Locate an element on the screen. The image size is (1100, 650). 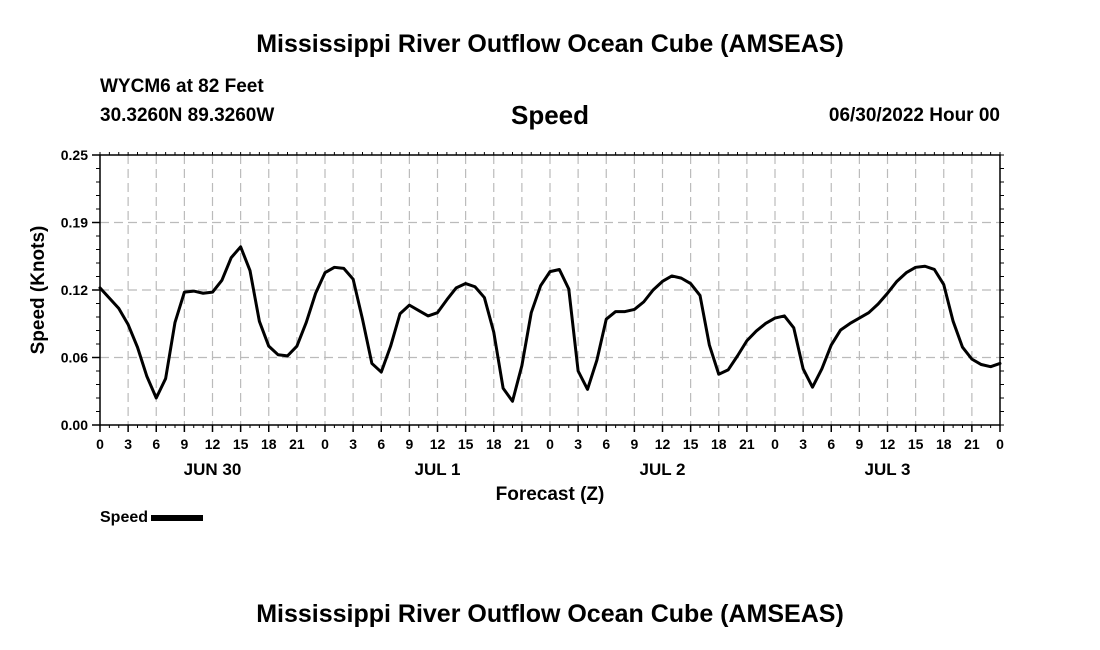
legend-line-swatch is located at coordinates (177, 518).